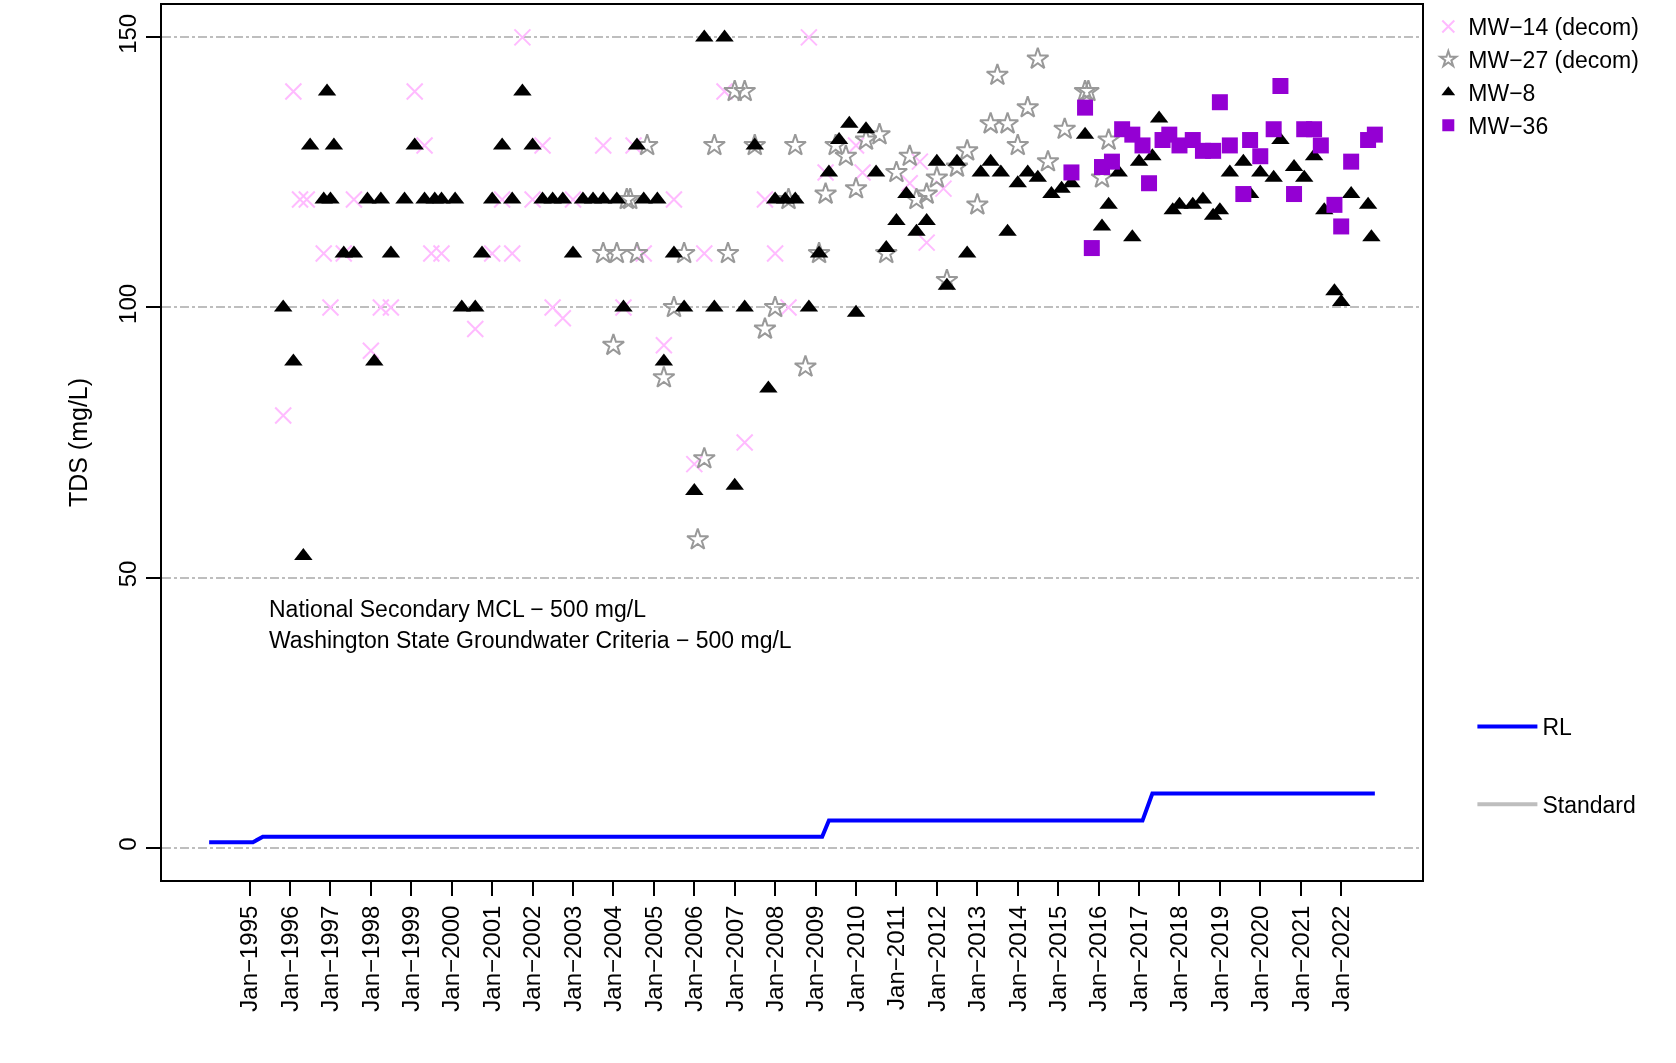 Image resolution: width=1676 pixels, height=1063 pixels. What do you see at coordinates (128, 33) in the screenshot?
I see `y-tick-label: 150` at bounding box center [128, 33].